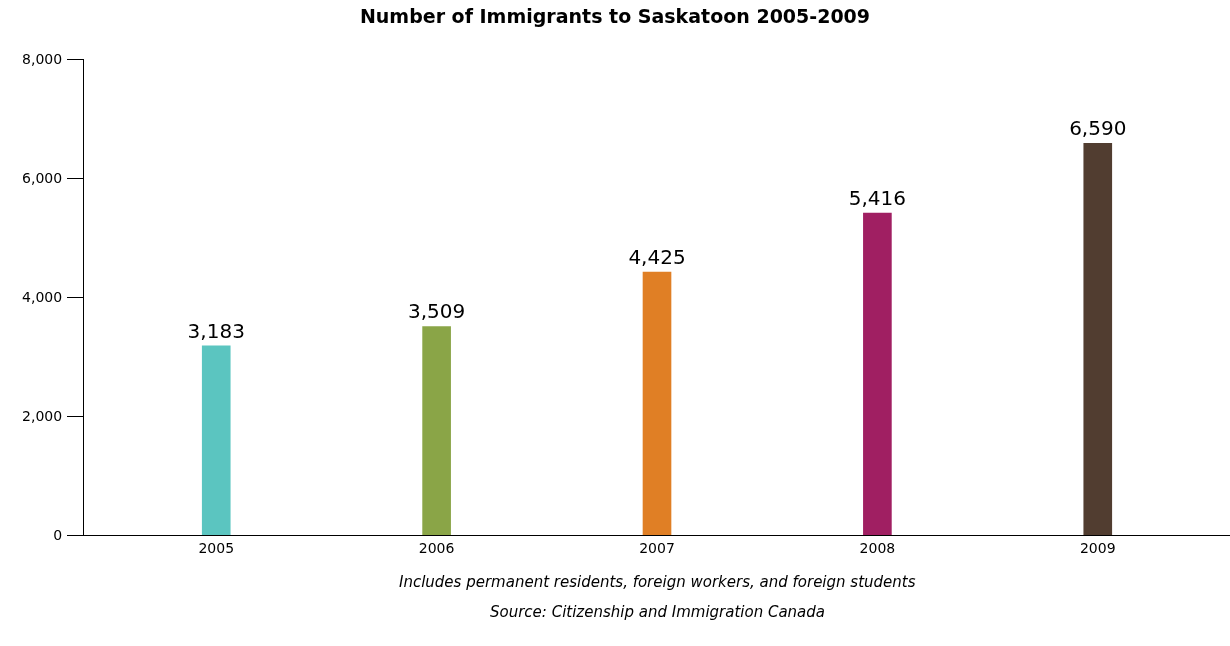 This screenshot has height=646, width=1230. What do you see at coordinates (877, 197) in the screenshot?
I see `data-label: 5,416` at bounding box center [877, 197].